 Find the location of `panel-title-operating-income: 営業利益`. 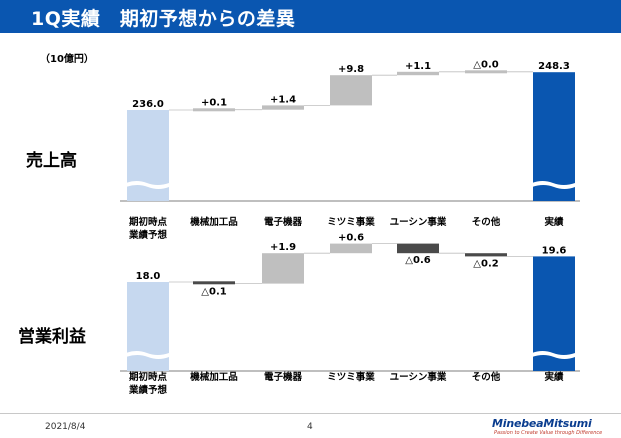

panel-title-operating-income: 営業利益 is located at coordinates (52, 337).